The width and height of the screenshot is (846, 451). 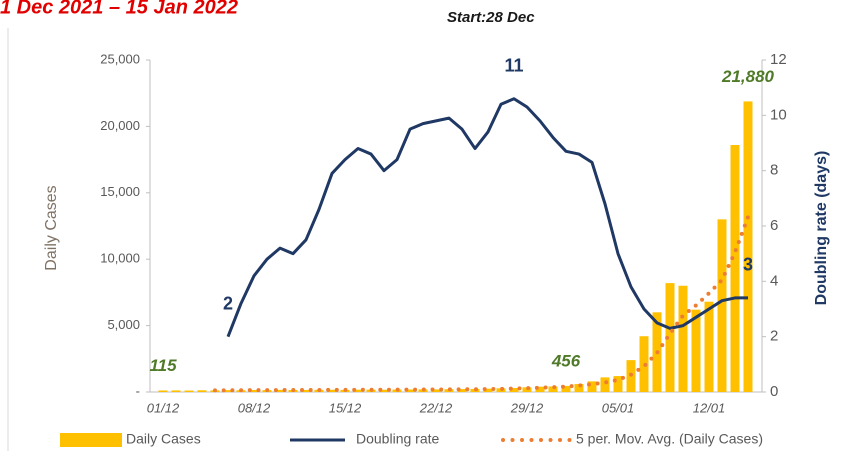 I want to click on y-tick-label: 10,000, so click(x=120, y=258).